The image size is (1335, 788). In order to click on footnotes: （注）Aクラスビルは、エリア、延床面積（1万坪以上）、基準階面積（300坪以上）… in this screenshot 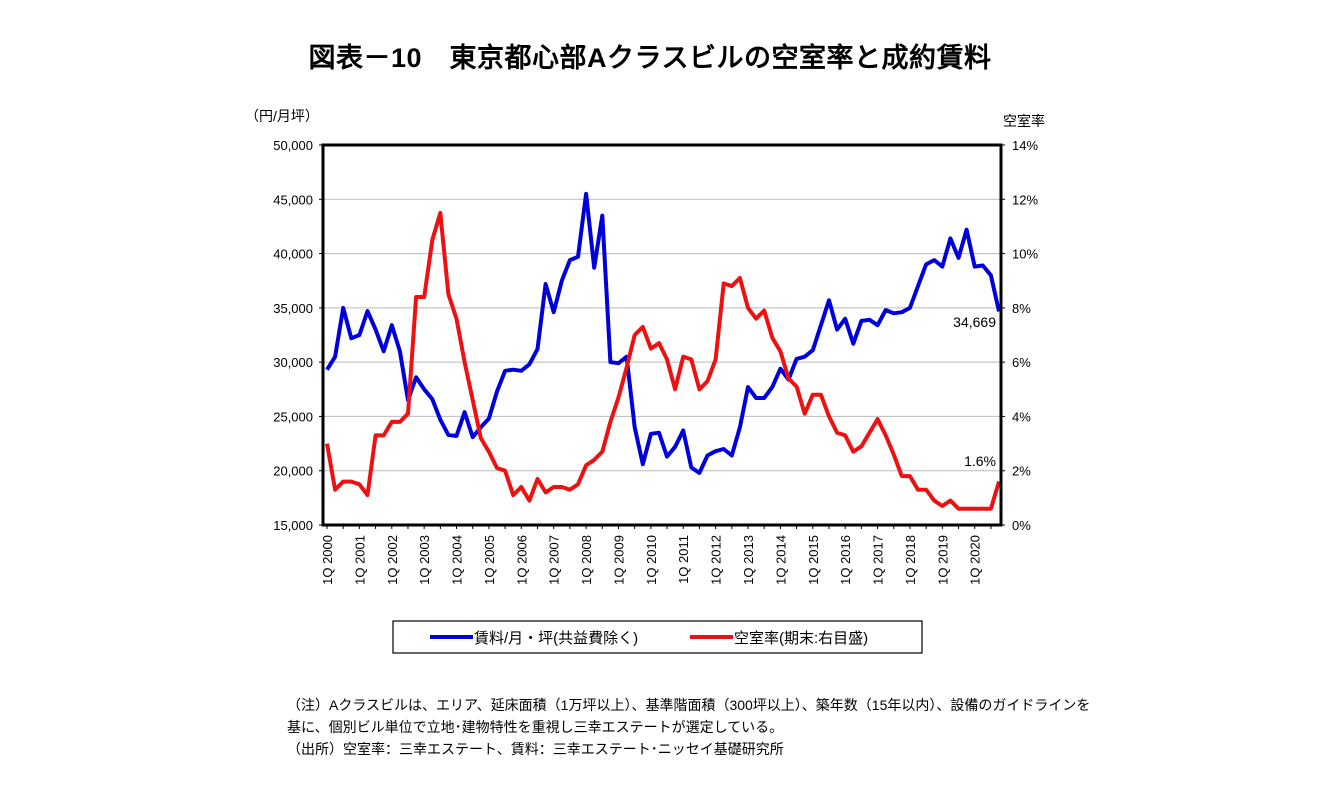, I will do `click(688, 727)`.